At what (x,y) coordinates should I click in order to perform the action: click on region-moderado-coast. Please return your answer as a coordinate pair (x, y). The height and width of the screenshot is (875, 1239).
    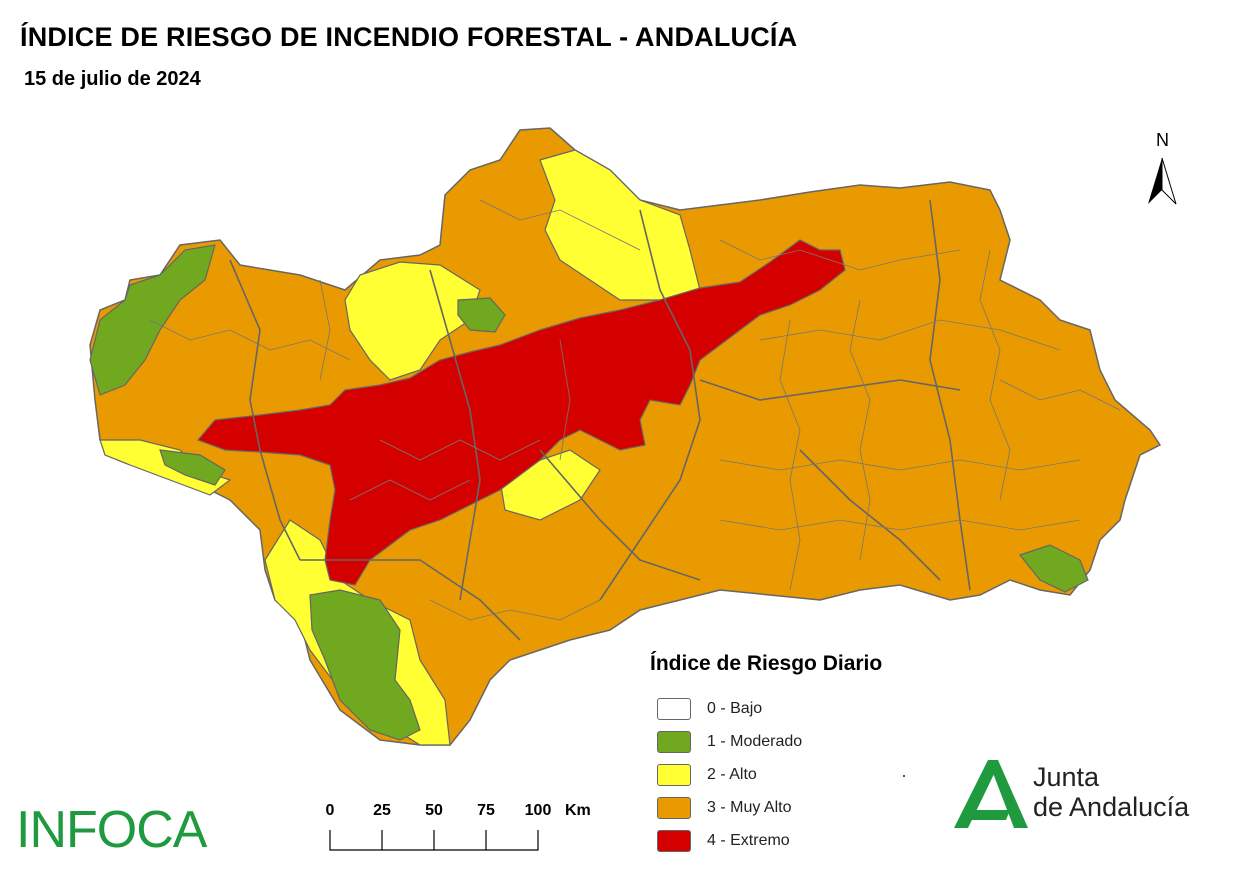
    Looking at the image, I should click on (192, 467).